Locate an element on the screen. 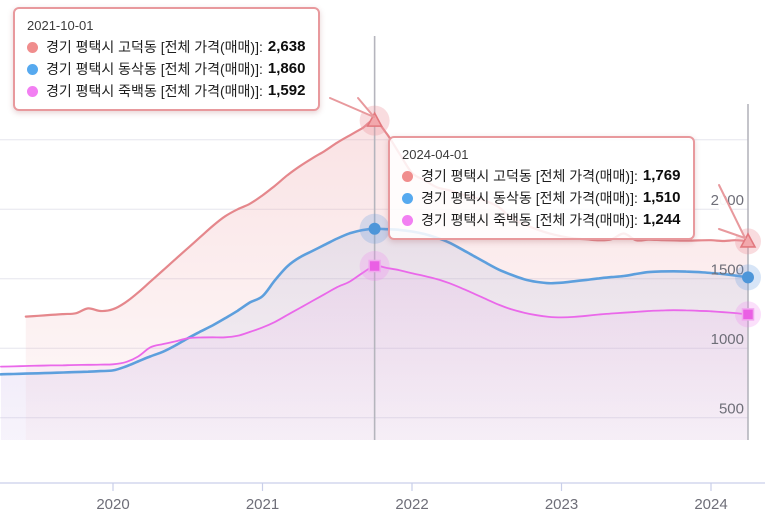 The height and width of the screenshot is (524, 765). tooltip-series-row: 경기 평택시 고덕동 [전체 가격(매매)]: 2,638 is located at coordinates (166, 47).